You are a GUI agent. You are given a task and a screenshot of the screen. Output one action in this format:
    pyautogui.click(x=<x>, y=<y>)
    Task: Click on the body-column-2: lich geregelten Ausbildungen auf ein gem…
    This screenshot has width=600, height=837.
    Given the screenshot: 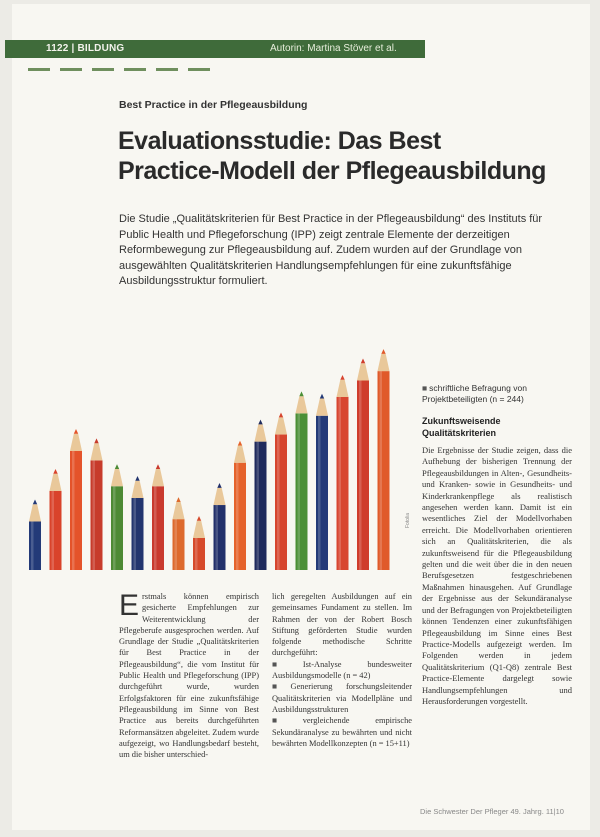 What is the action you would take?
    pyautogui.click(x=342, y=670)
    